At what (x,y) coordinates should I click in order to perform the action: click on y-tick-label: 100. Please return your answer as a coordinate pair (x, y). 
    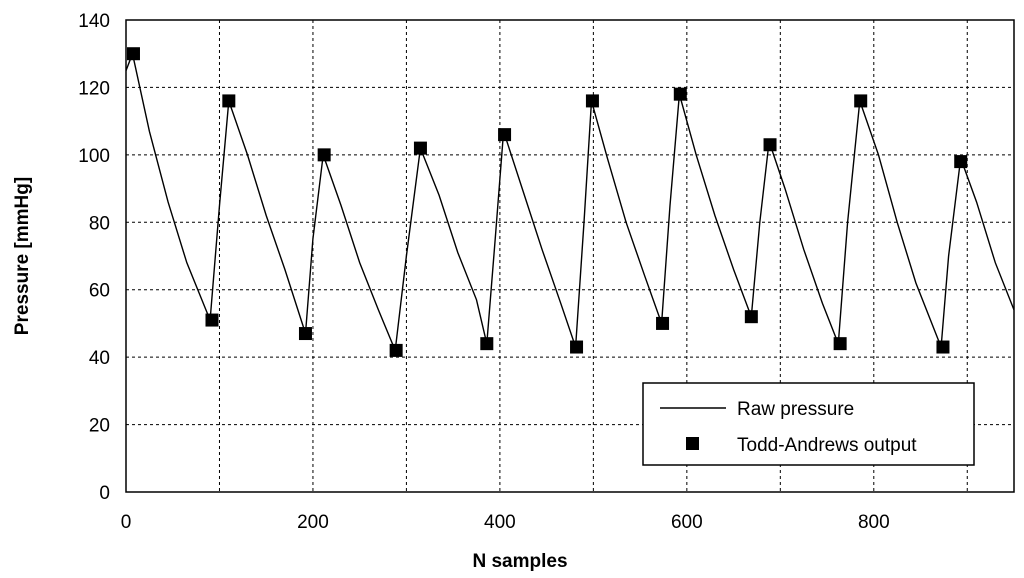
    Looking at the image, I should click on (94, 156).